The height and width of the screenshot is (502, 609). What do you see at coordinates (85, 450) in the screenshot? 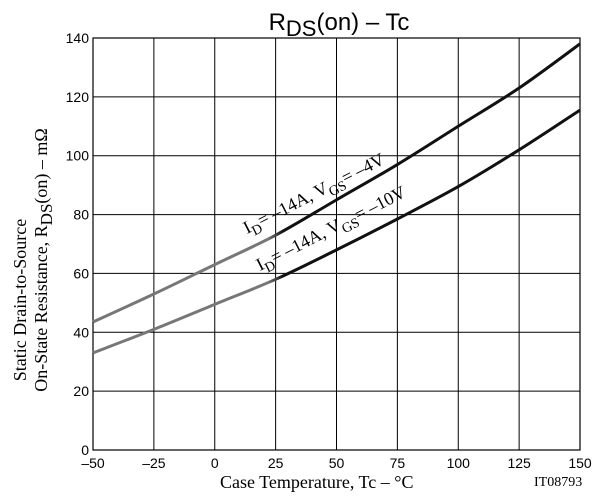
I see `y-tick-label: 0` at bounding box center [85, 450].